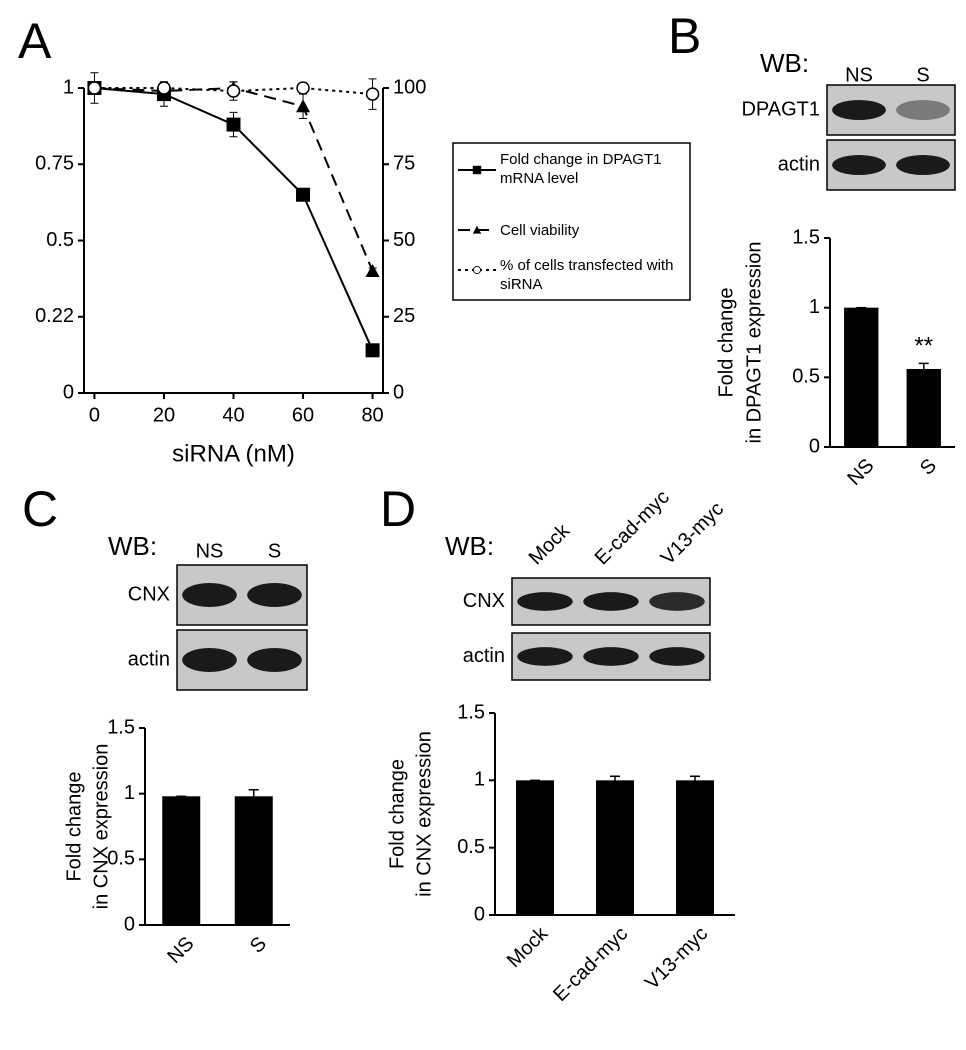 The height and width of the screenshot is (1050, 966). I want to click on legend-label: % of cells transfected with siRNA, so click(587, 275).